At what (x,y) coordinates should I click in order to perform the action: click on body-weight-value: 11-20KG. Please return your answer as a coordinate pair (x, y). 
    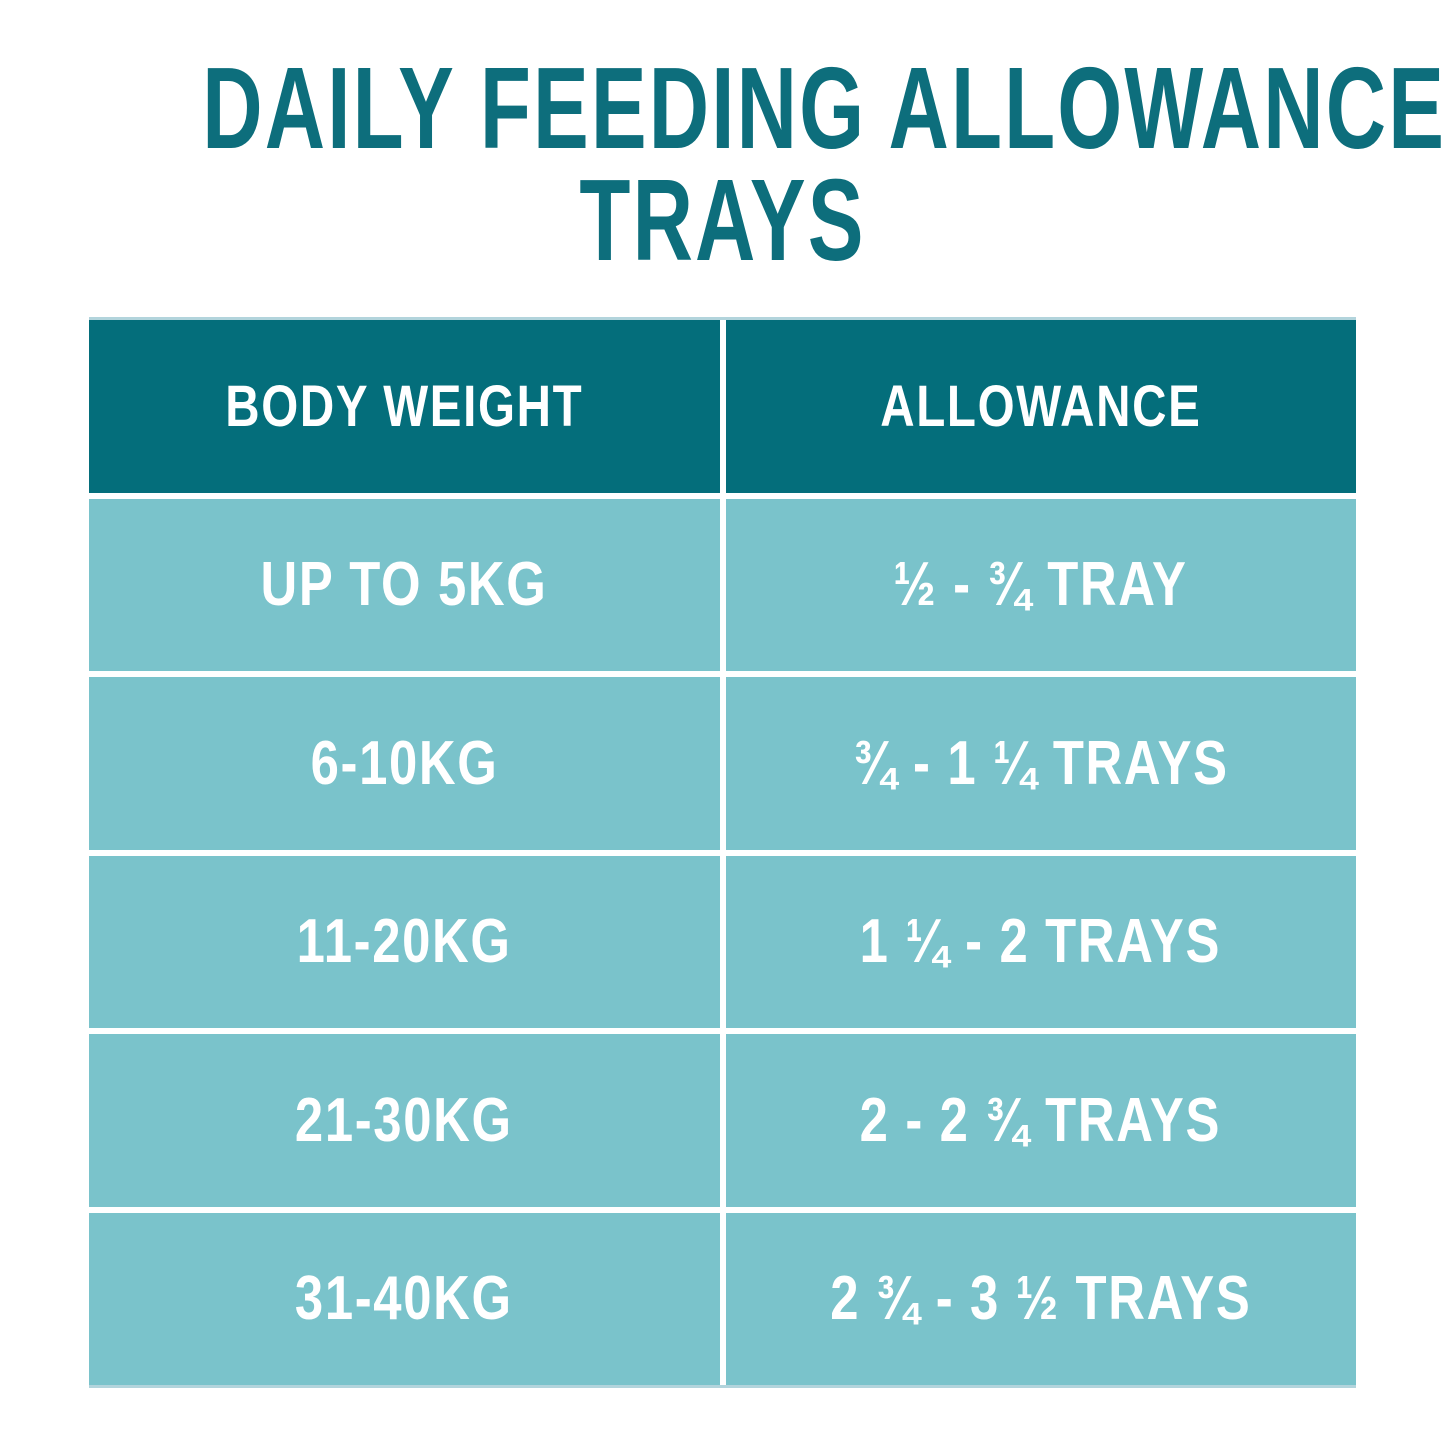
    Looking at the image, I should click on (404, 942).